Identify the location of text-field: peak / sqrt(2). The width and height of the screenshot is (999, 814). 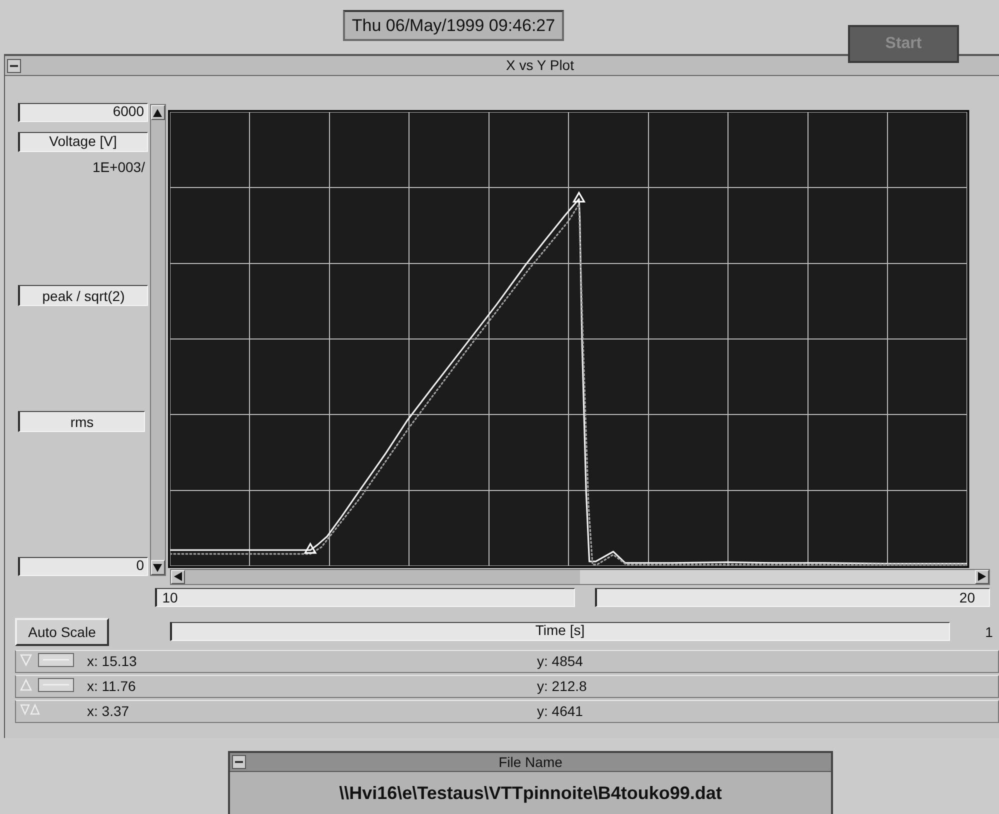
(83, 295).